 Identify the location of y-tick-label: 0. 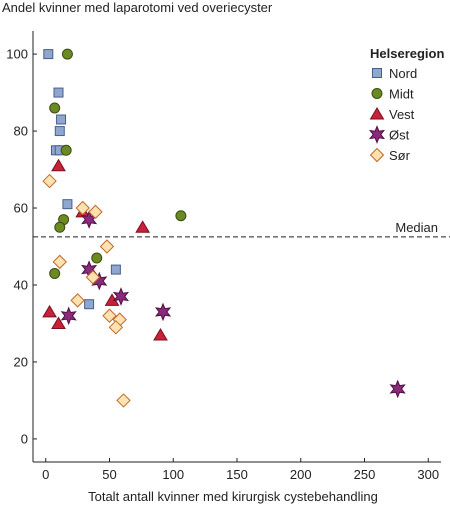
(24, 438).